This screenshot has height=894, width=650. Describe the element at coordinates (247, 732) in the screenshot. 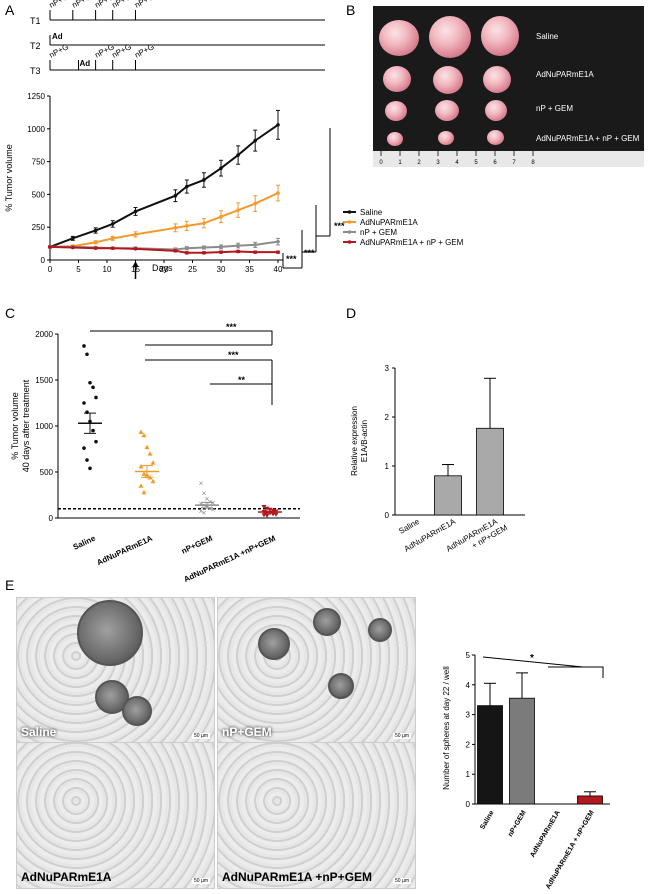

I see `micrograph-label-np-gem: nP+GEM` at that location.